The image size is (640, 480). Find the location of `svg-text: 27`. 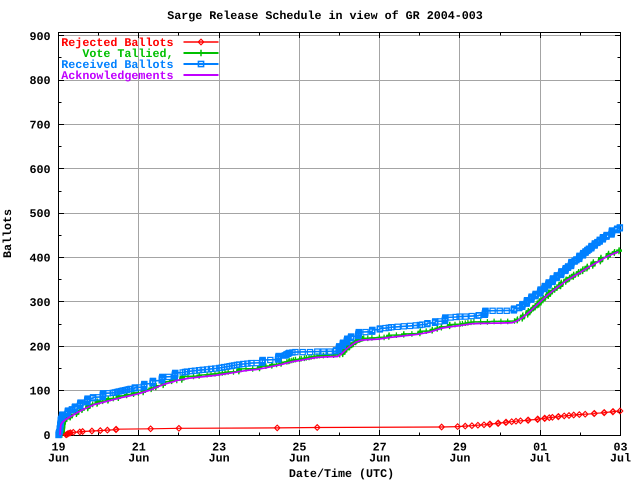

svg-text: 27 is located at coordinates (380, 448).